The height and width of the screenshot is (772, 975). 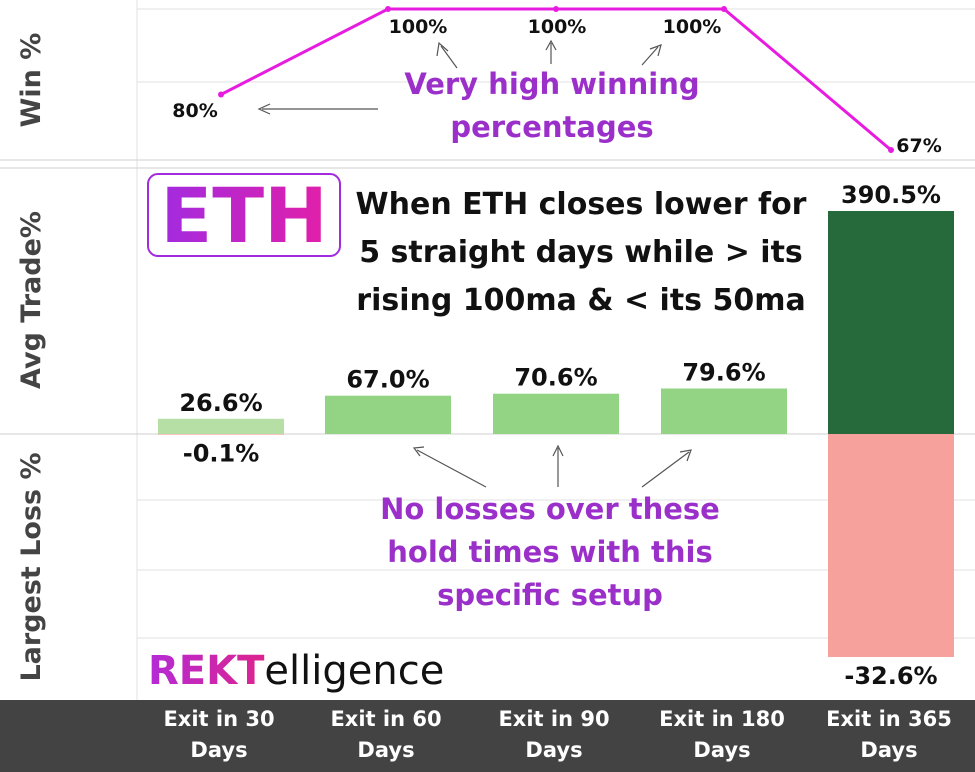 What do you see at coordinates (723, 373) in the screenshot?
I see `avg-trade-data-label: 79.6%` at bounding box center [723, 373].